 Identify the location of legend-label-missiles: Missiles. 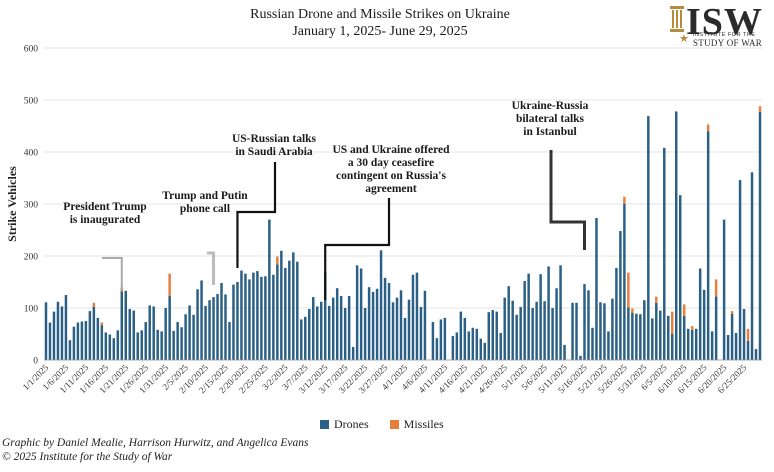
(423, 424).